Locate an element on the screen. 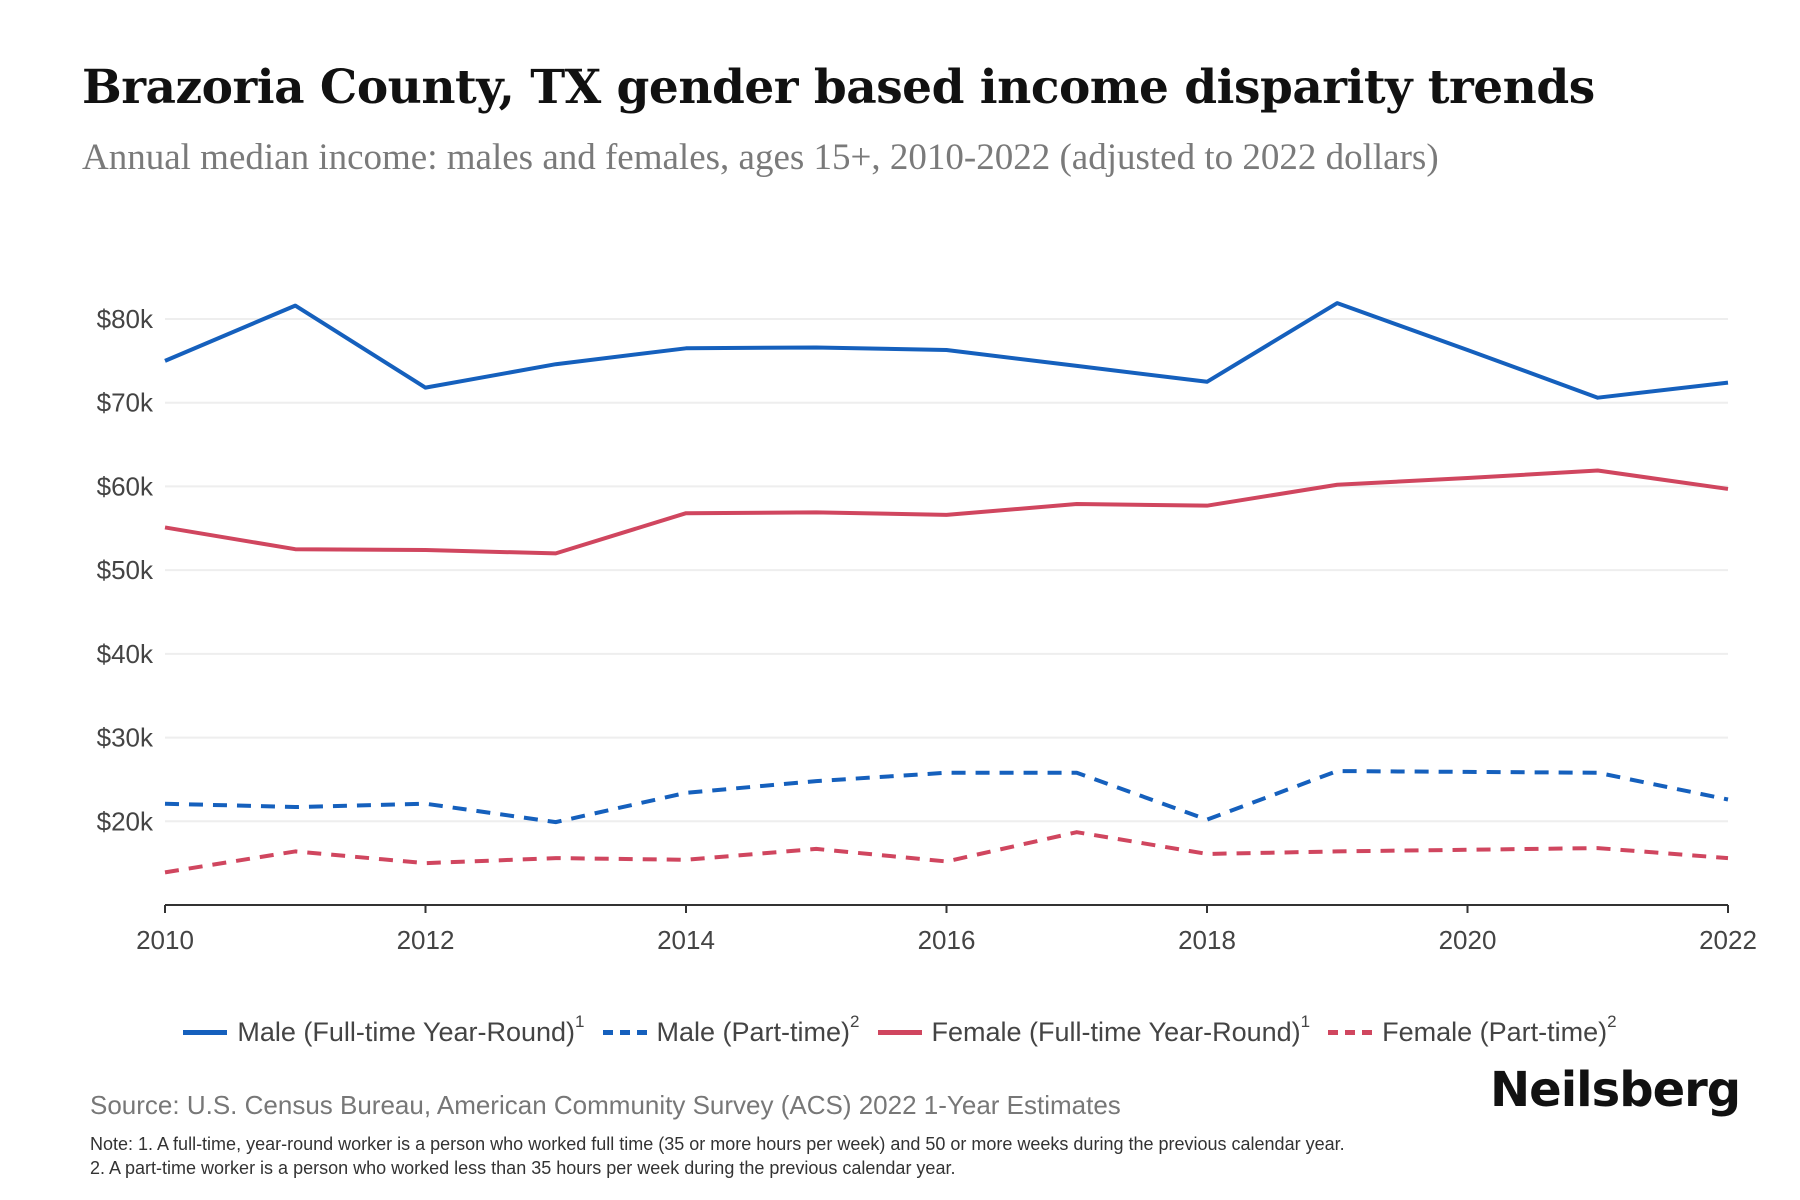 This screenshot has width=1800, height=1200. y-axis: $20k $30k $40k $50k $60k $70k $80k is located at coordinates (125, 570).